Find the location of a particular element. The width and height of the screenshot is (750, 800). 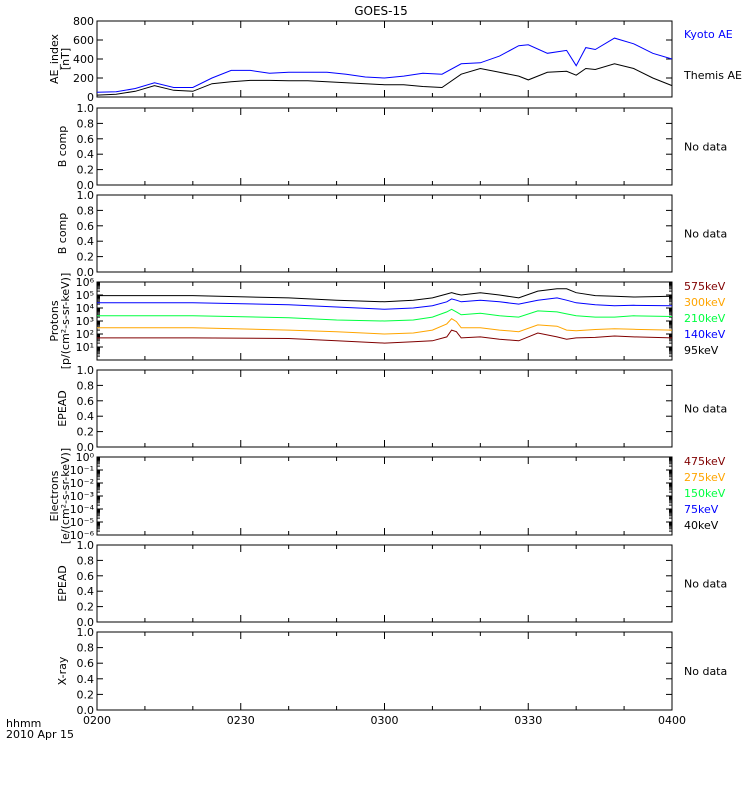

panel-3: 0.0 0.2 0.4 0.6 0.8 1.0 B comp No data is located at coordinates (391, 234).